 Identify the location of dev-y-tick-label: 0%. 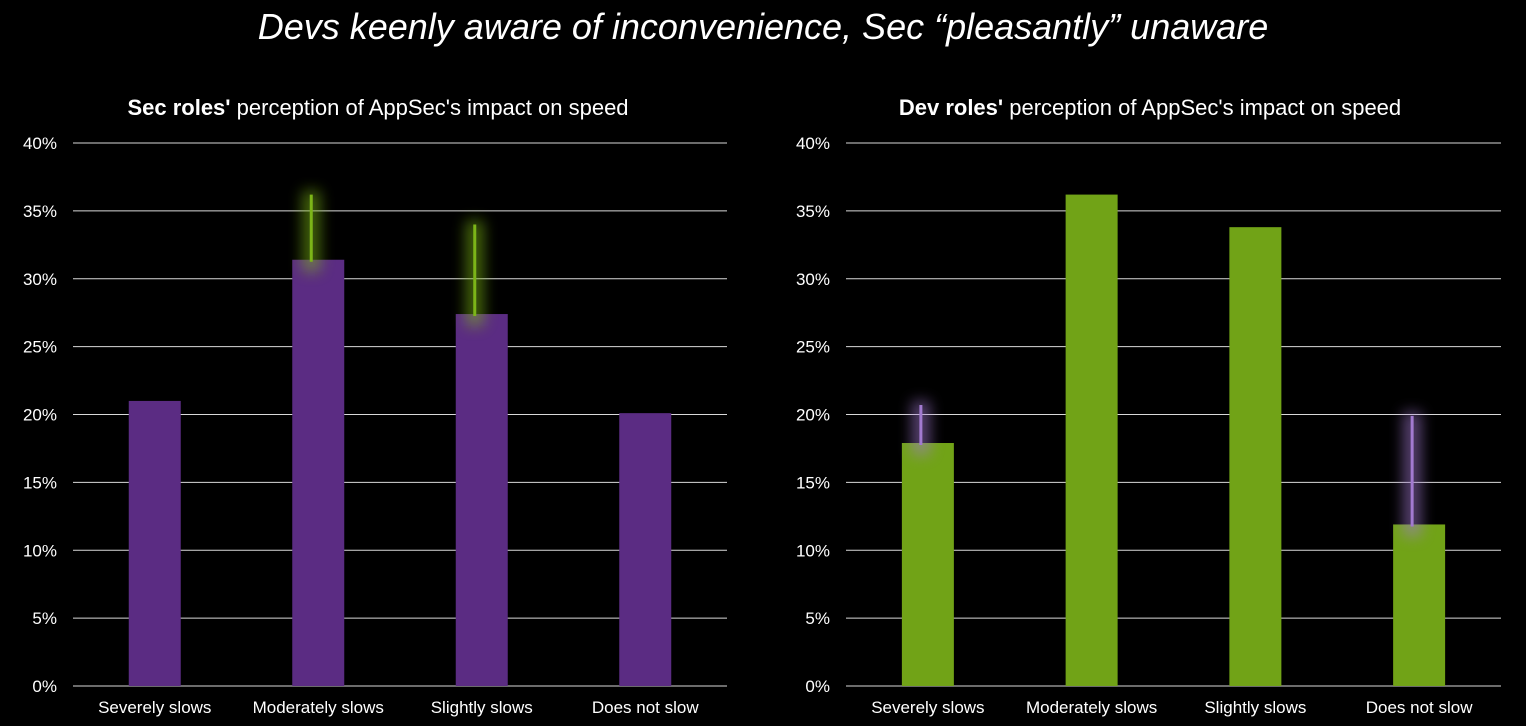
(817, 686).